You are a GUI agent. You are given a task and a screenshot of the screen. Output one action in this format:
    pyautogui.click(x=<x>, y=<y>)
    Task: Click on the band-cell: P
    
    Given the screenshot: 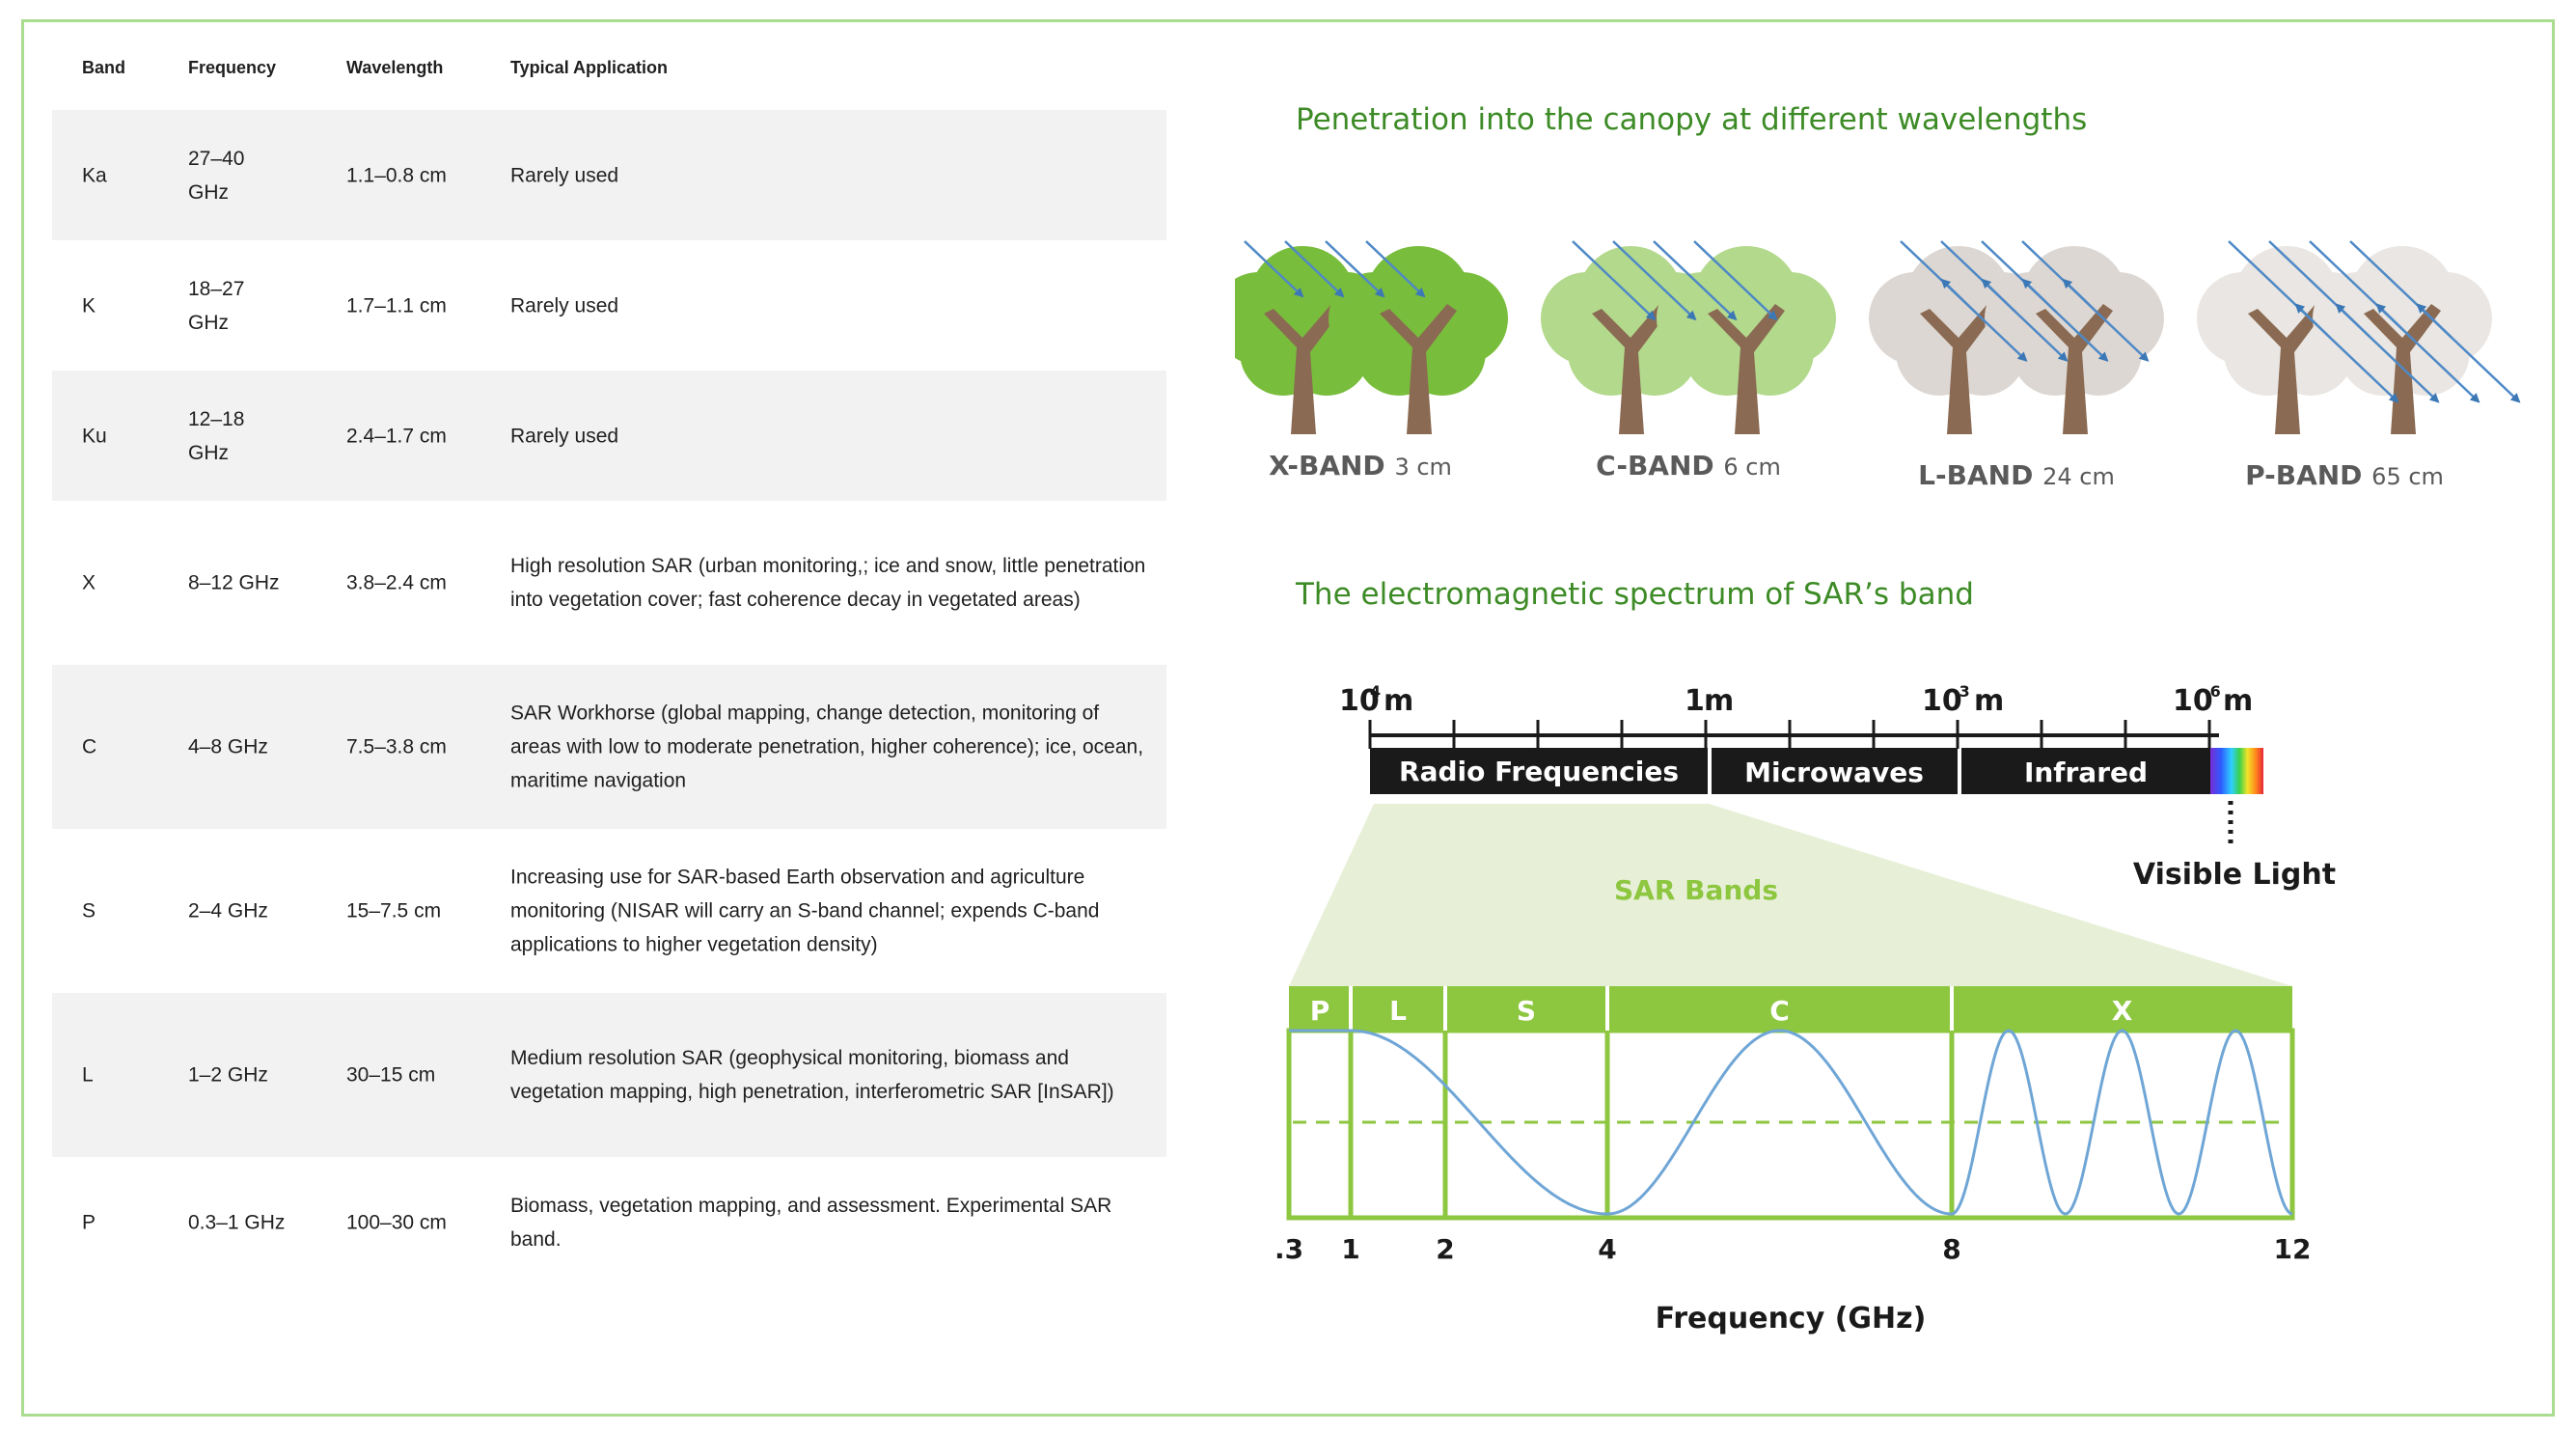 What is the action you would take?
    pyautogui.click(x=89, y=1222)
    